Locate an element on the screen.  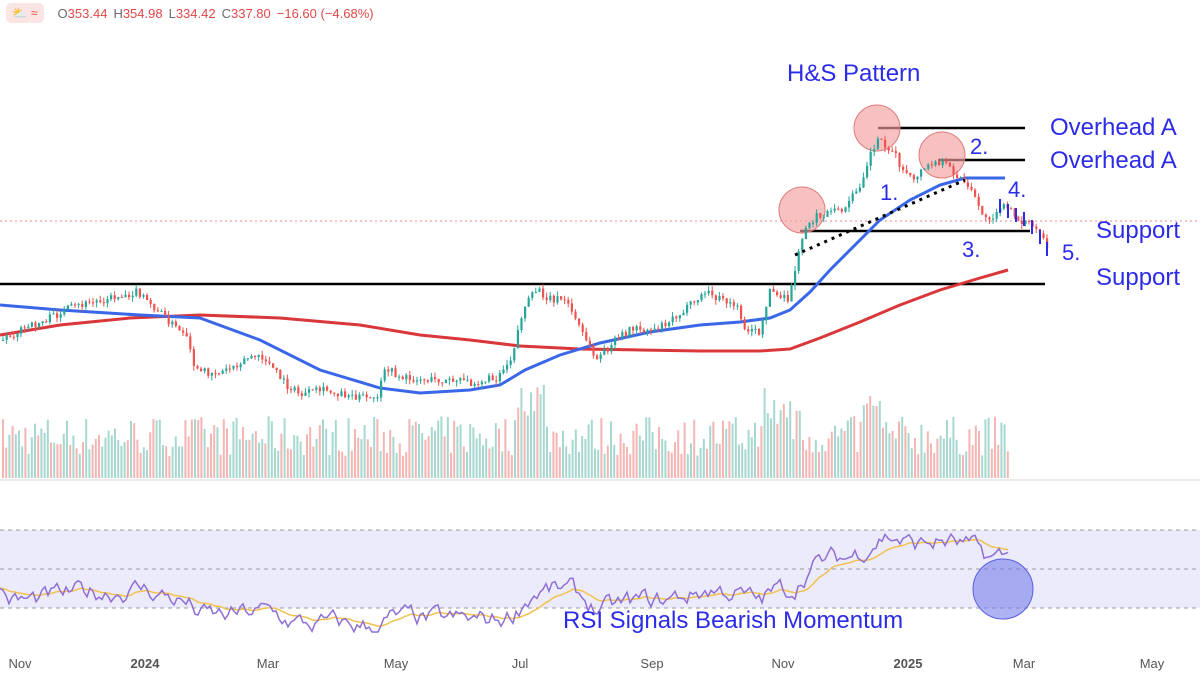
support-label-1: Support is located at coordinates (1138, 230).